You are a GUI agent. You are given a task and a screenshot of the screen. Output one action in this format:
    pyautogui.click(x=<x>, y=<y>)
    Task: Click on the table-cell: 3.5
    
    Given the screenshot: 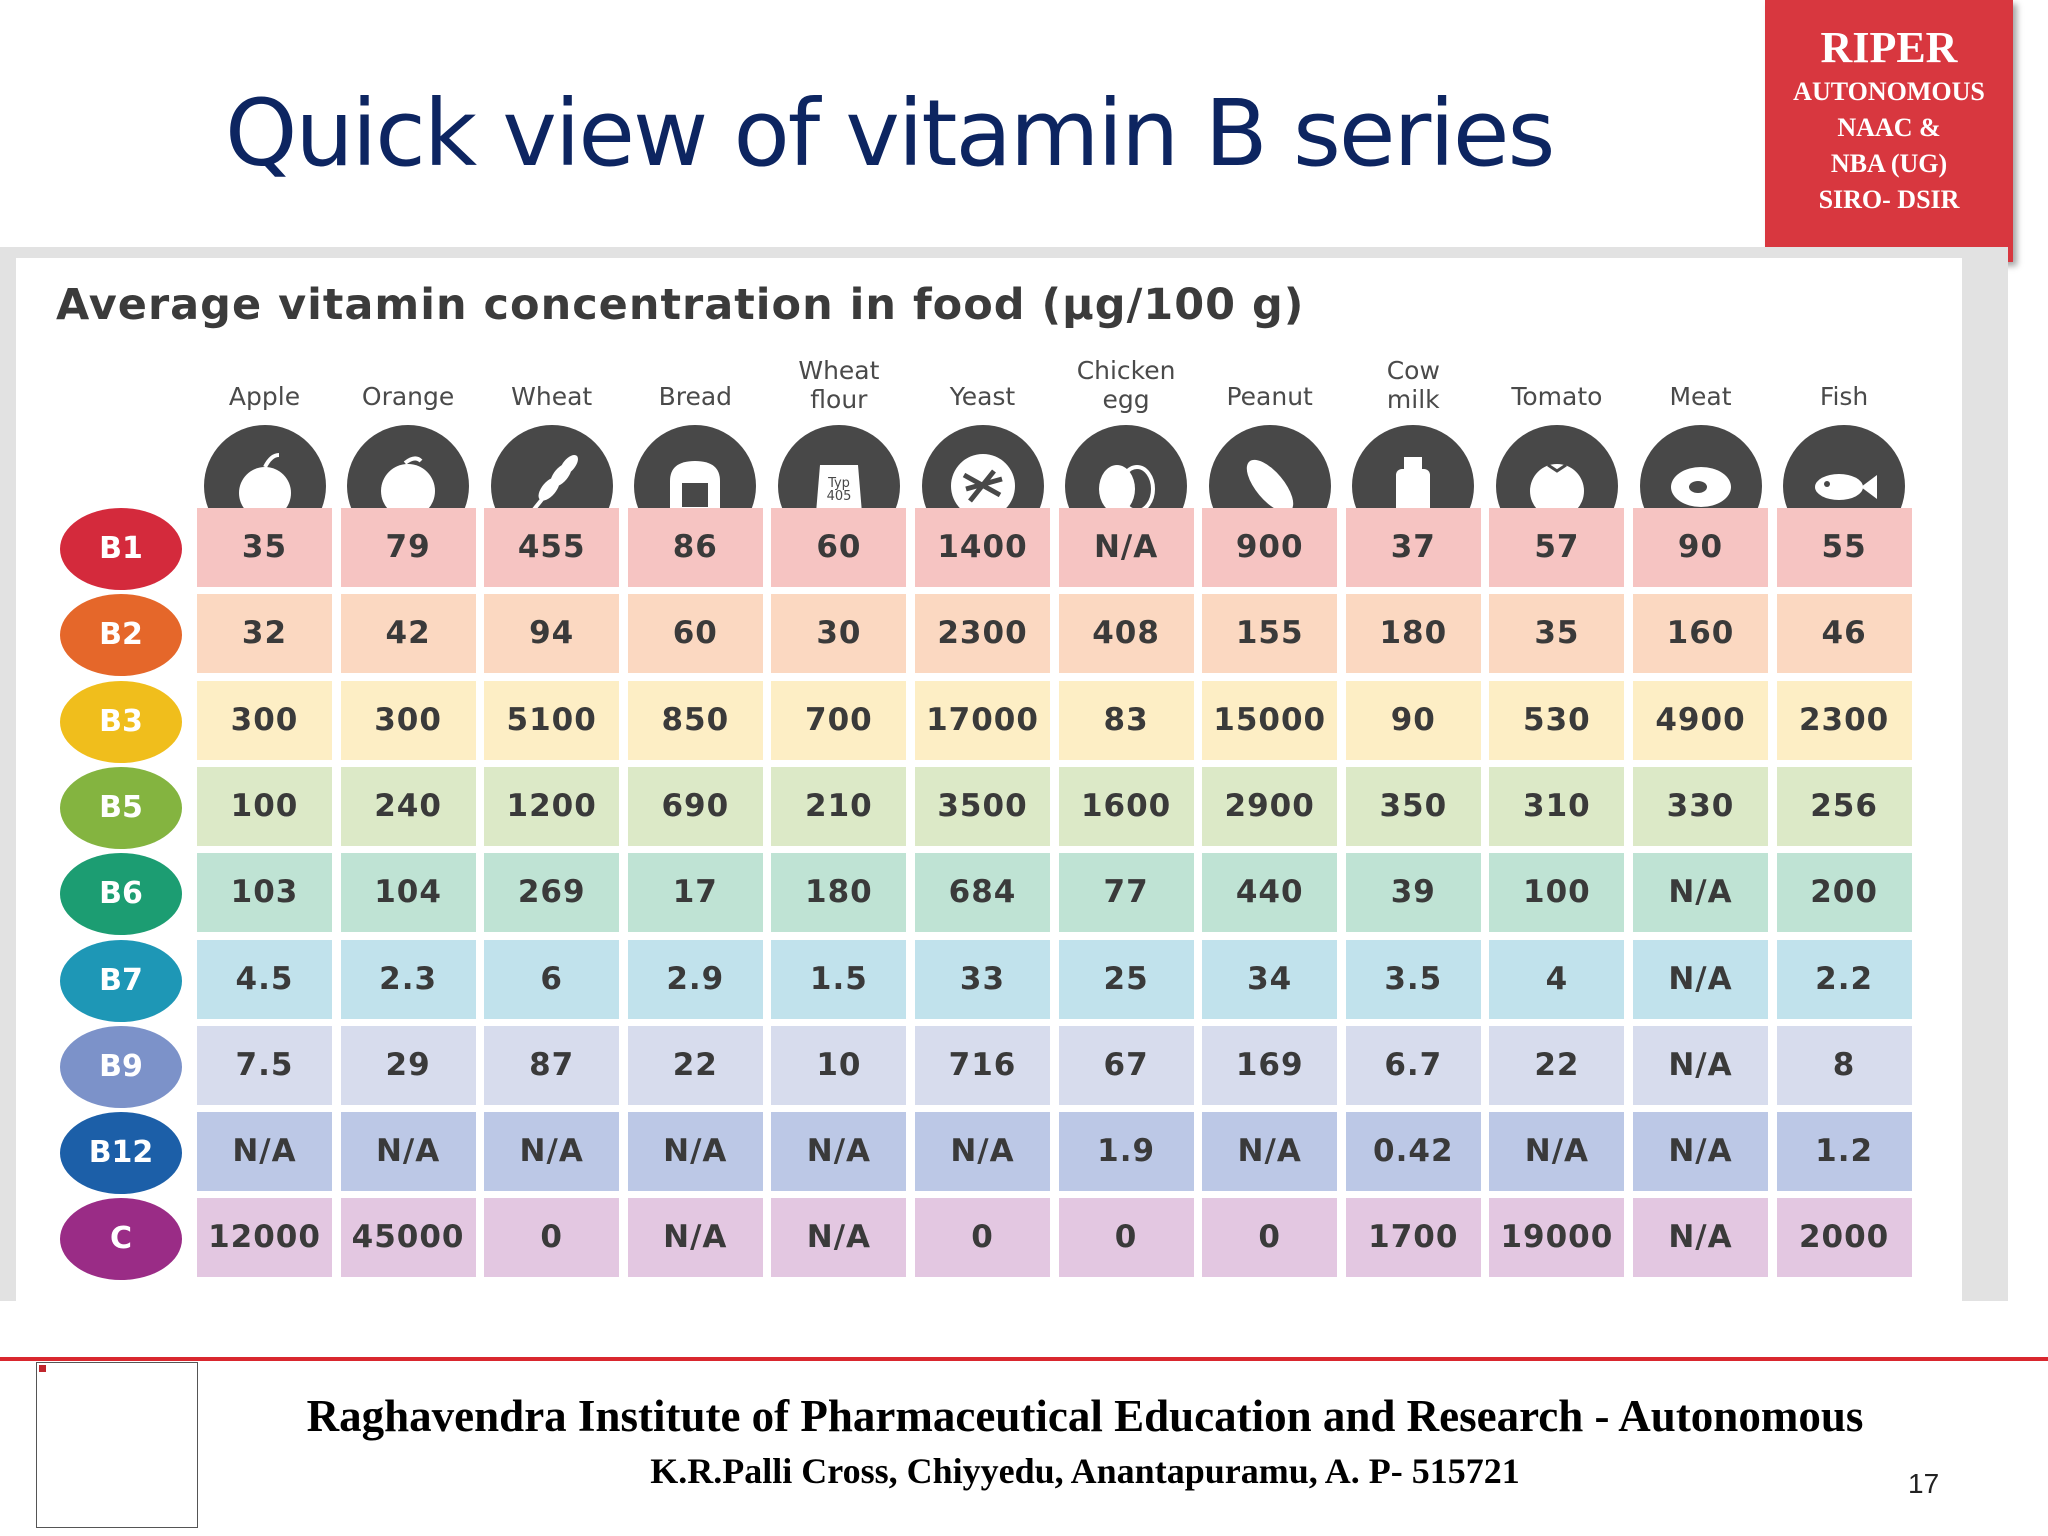 What is the action you would take?
    pyautogui.click(x=1413, y=979)
    